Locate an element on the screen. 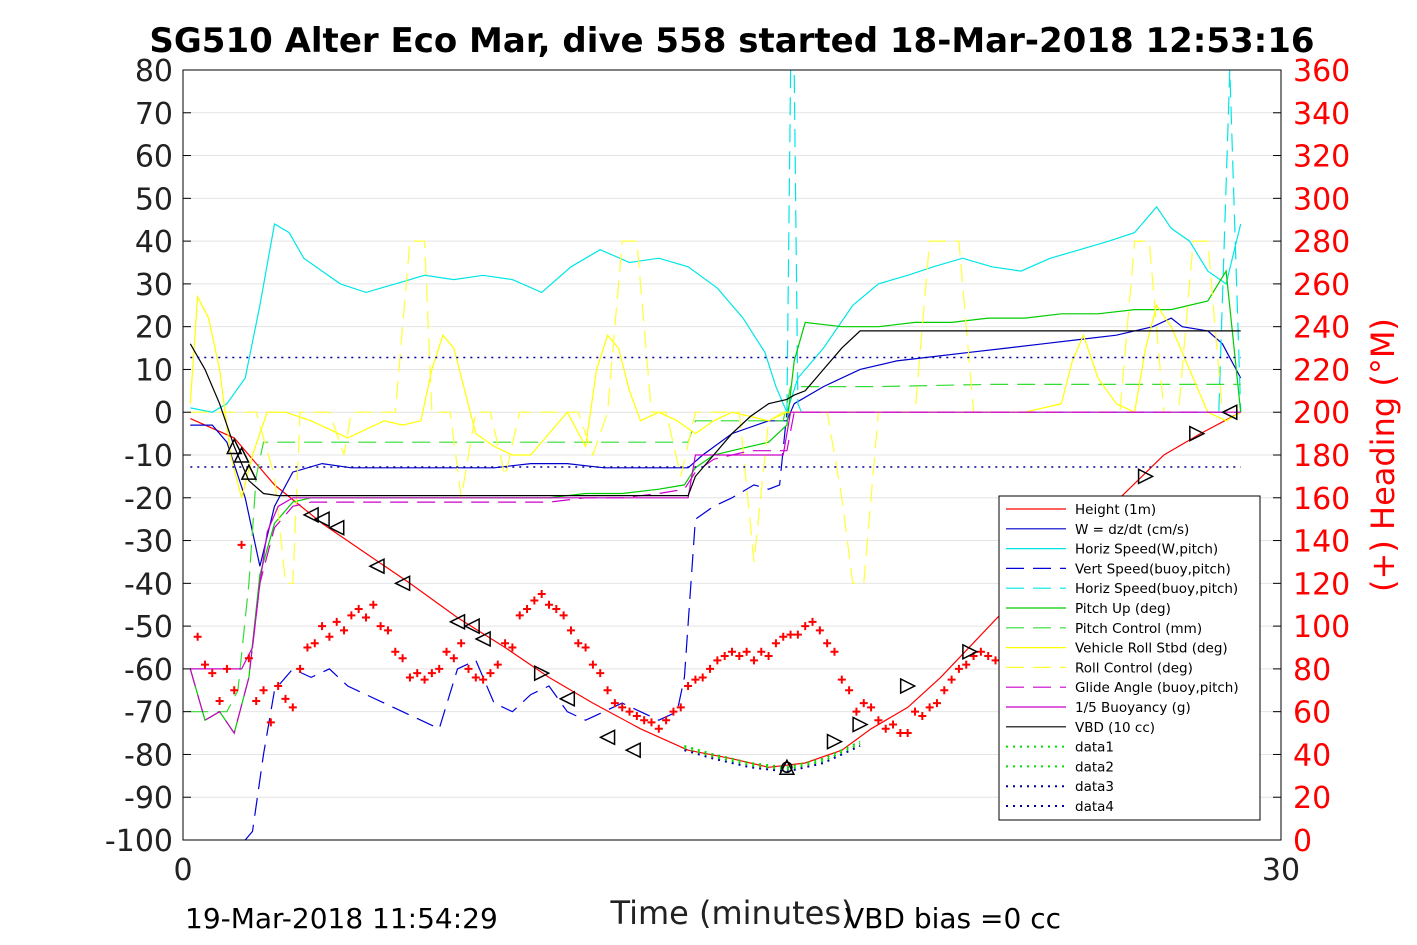  right-tick-label: 140 is located at coordinates (1321, 542).